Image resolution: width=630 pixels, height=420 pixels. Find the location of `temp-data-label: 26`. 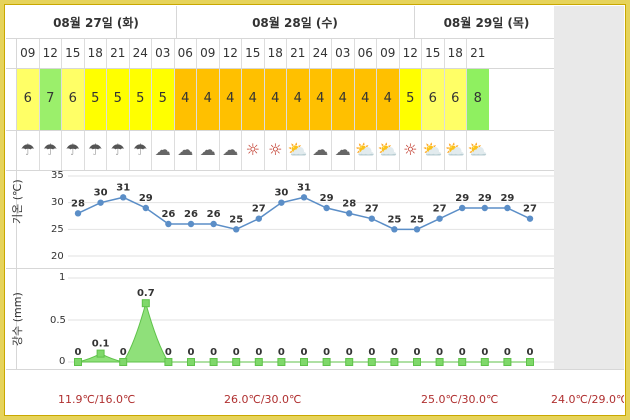

temp-data-label: 26 is located at coordinates (214, 214).